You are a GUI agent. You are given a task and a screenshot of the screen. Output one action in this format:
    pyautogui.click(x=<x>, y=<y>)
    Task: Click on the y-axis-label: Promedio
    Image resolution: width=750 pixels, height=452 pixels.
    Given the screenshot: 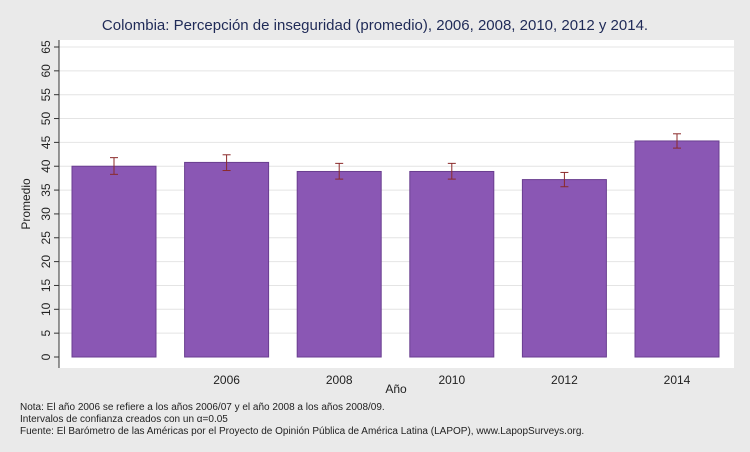 What is the action you would take?
    pyautogui.click(x=26, y=204)
    